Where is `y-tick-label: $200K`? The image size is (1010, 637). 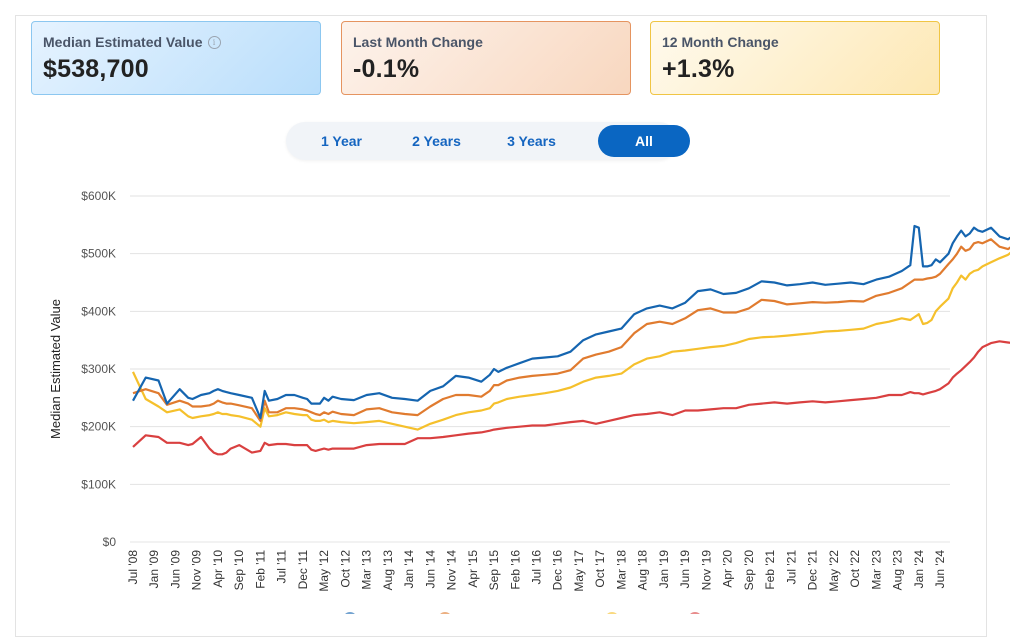
y-tick-label: $200K is located at coordinates (98, 427).